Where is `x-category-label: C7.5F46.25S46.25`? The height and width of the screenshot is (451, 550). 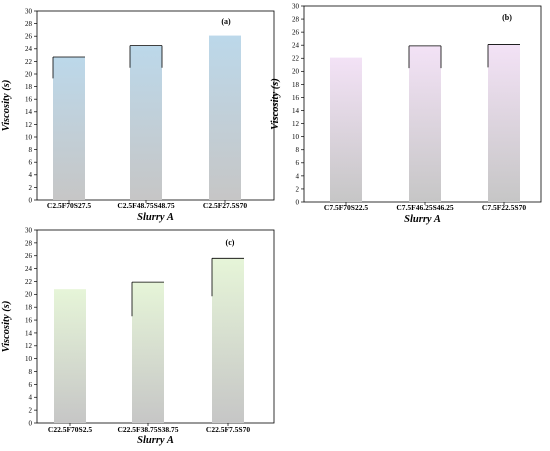
x-category-label: C7.5F46.25S46.25 is located at coordinates (425, 207).